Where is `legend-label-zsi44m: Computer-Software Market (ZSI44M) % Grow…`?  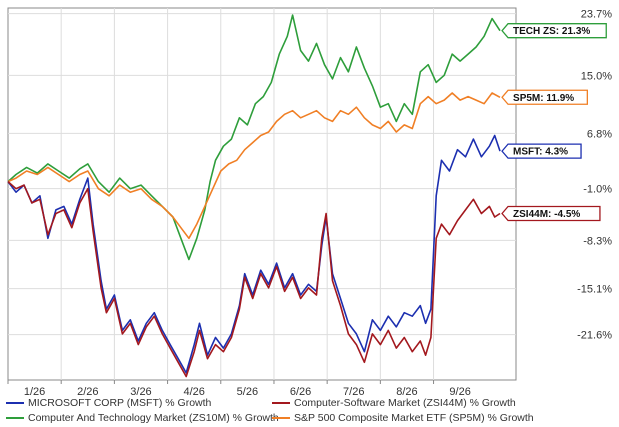 legend-label-zsi44m: Computer-Software Market (ZSI44M) % Grow… is located at coordinates (405, 403).